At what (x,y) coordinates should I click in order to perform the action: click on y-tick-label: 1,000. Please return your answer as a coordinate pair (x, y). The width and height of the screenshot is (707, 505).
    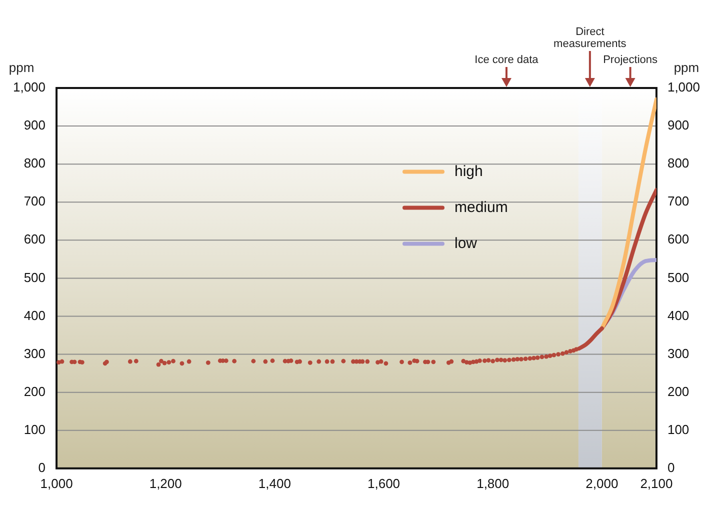
    Looking at the image, I should click on (29, 87).